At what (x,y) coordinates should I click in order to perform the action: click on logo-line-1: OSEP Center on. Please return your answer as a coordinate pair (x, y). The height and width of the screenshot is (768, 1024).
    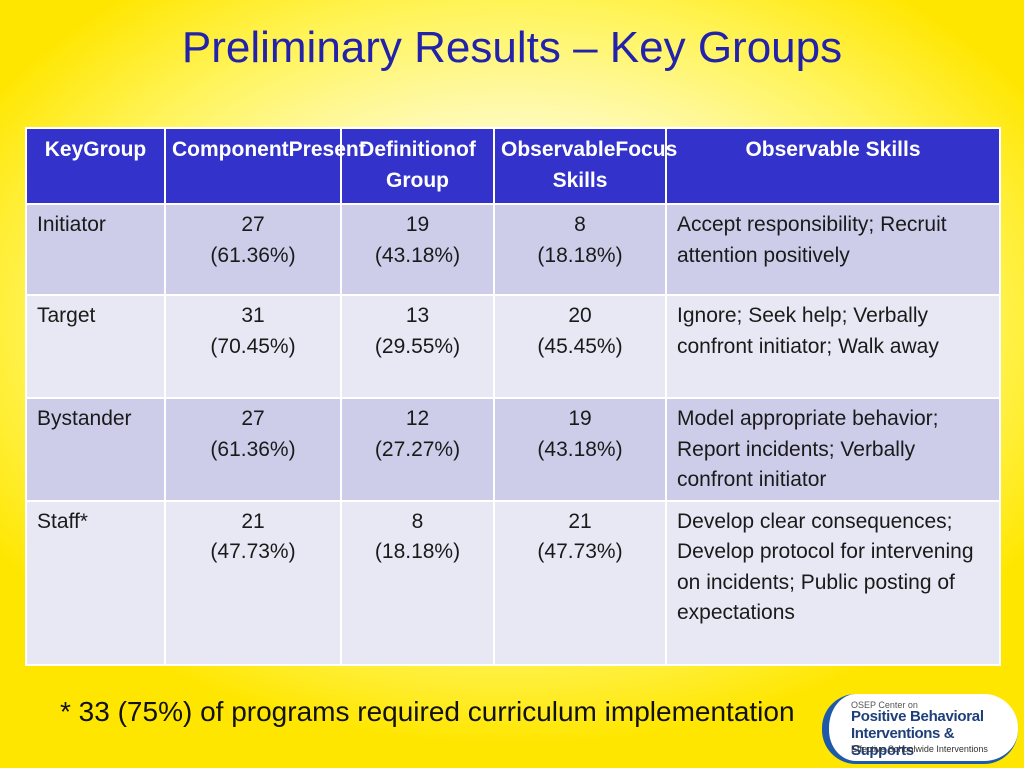
    Looking at the image, I should click on (884, 705).